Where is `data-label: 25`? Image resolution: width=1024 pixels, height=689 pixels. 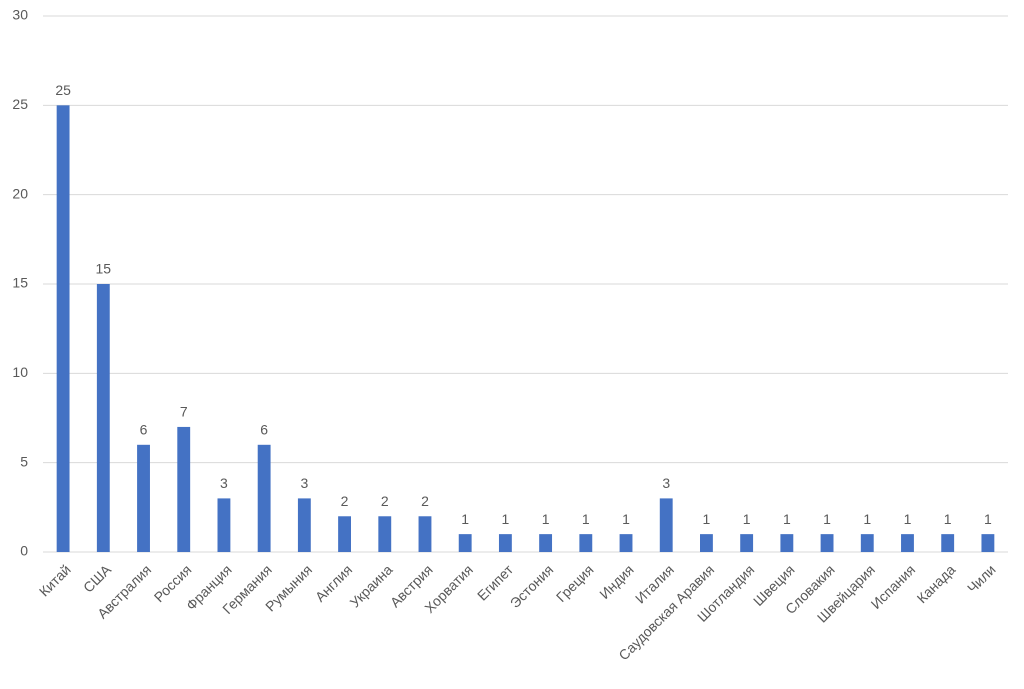 data-label: 25 is located at coordinates (63, 90).